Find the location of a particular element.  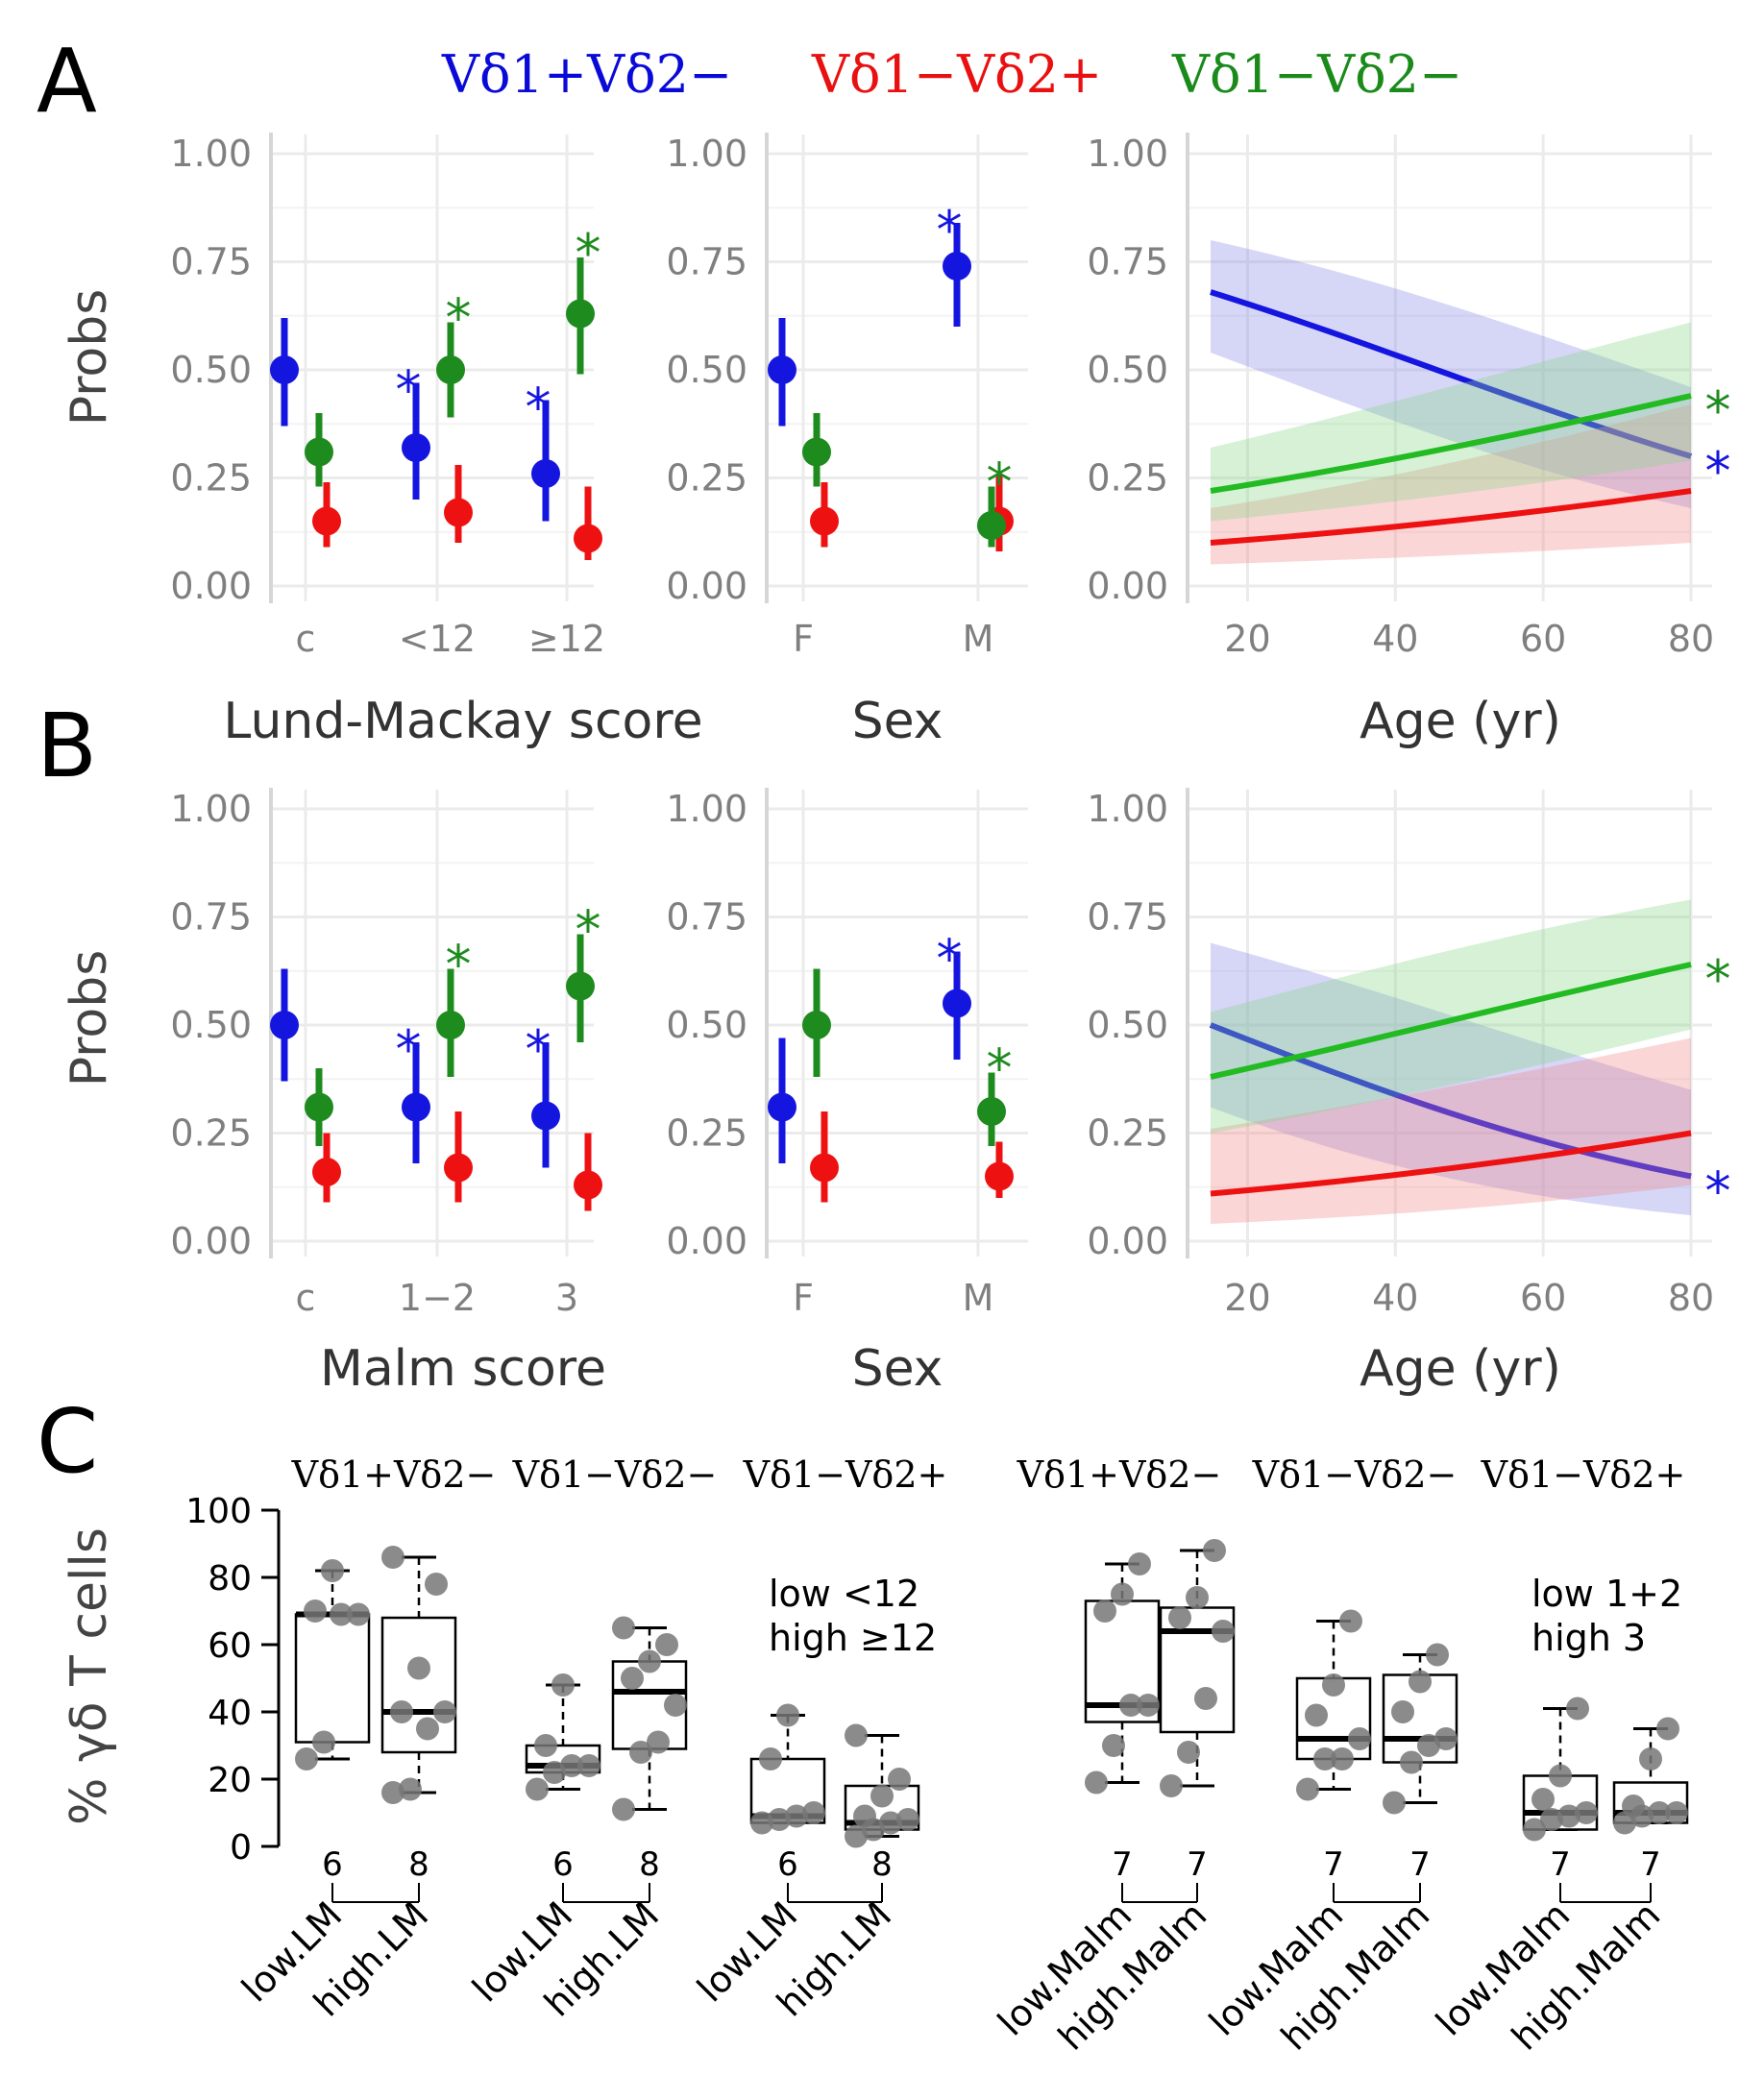

x-tick-label: ≥12 is located at coordinates (566, 639).